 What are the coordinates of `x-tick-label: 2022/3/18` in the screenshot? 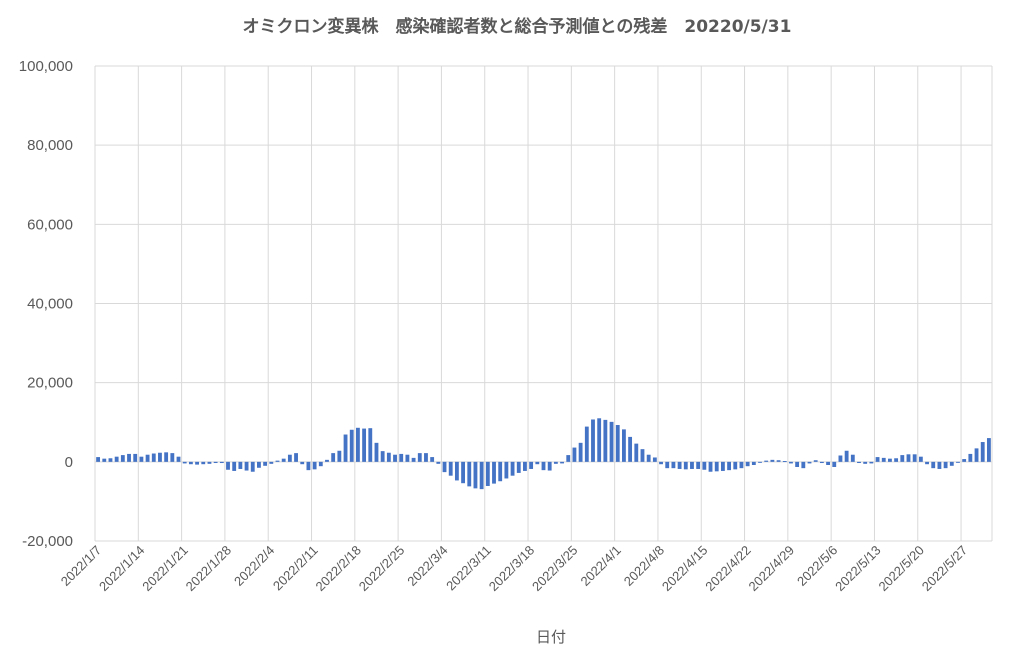 It's located at (512, 569).